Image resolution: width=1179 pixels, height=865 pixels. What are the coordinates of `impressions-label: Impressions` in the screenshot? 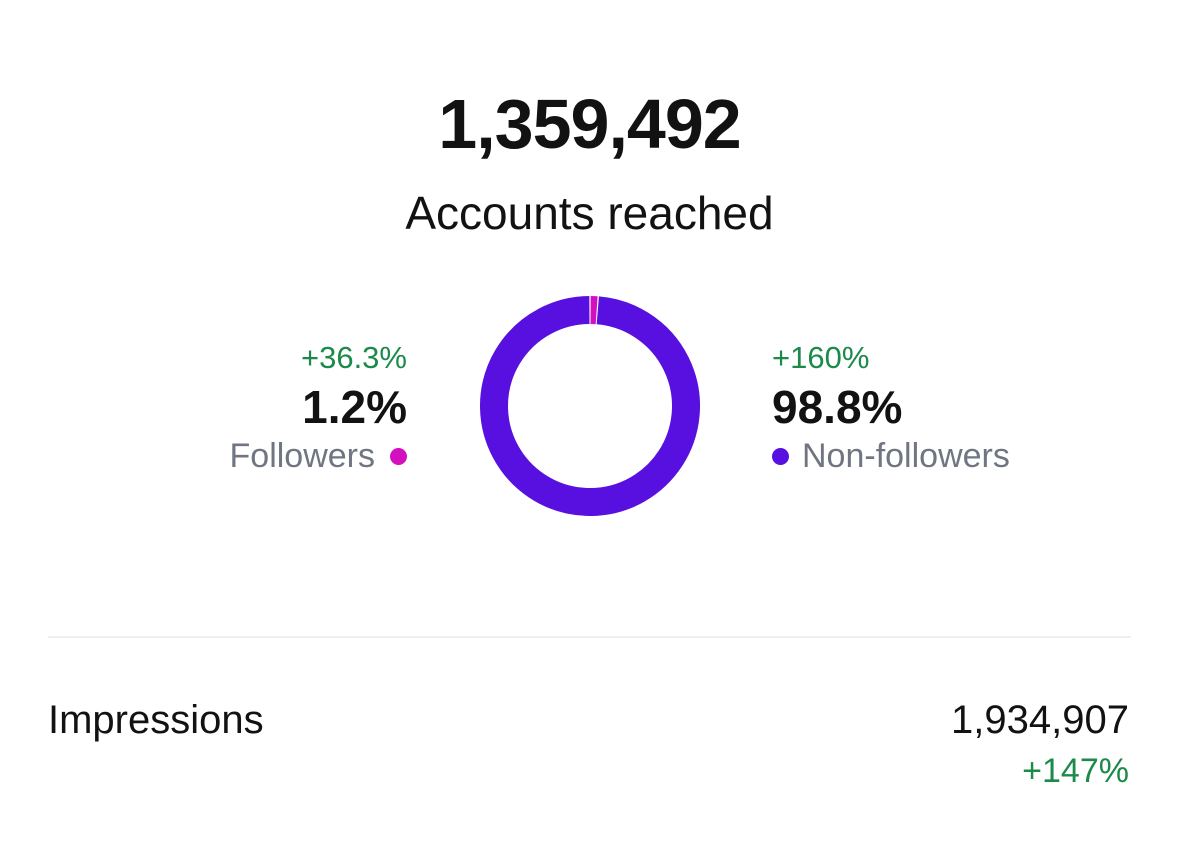 It's located at (156, 720).